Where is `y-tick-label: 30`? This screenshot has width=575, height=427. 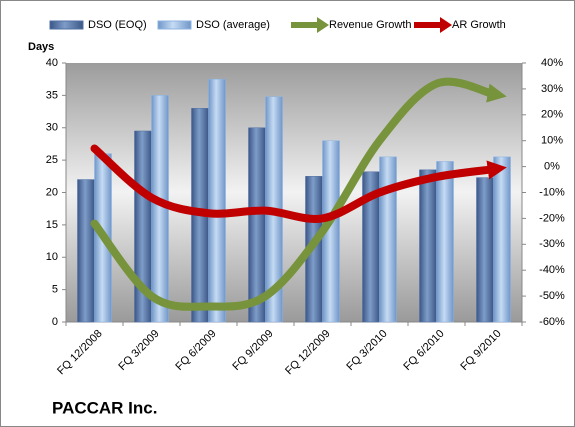 y-tick-label: 30 is located at coordinates (52, 128).